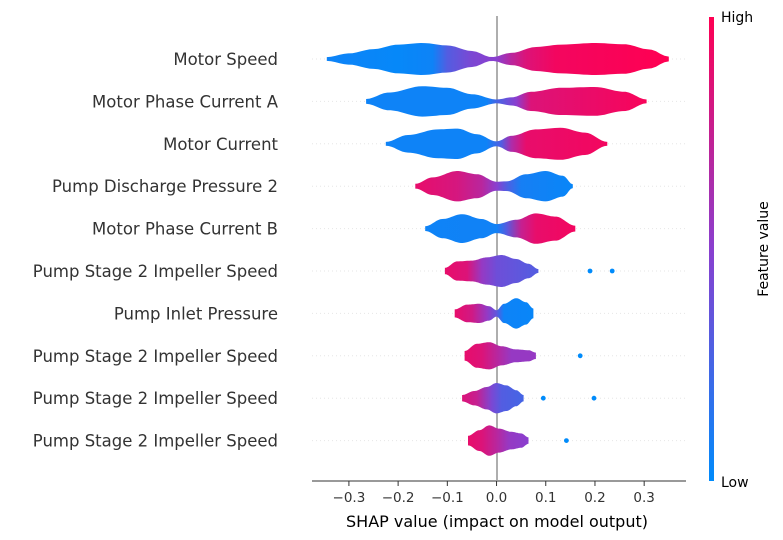 Image resolution: width=783 pixels, height=540 pixels. What do you see at coordinates (349, 498) in the screenshot?
I see `x-tick-label: −0.3` at bounding box center [349, 498].